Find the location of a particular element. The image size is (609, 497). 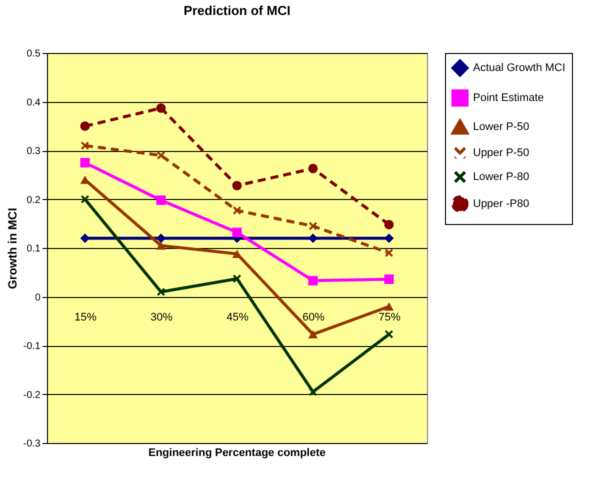

legend-label: Lower P-80 is located at coordinates (501, 177).